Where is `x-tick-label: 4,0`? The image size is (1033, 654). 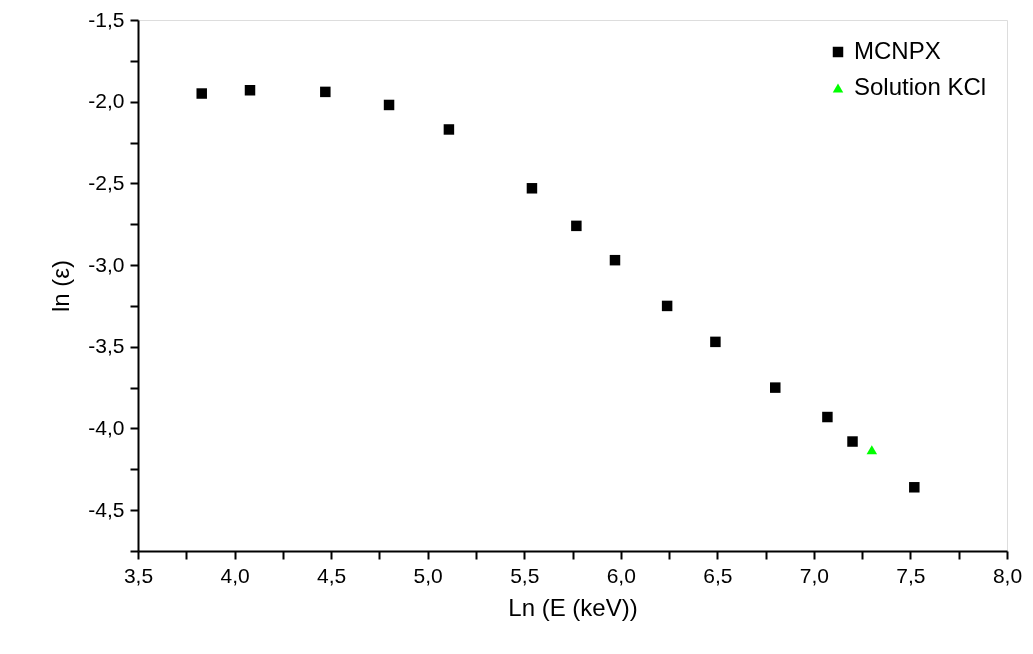 x-tick-label: 4,0 is located at coordinates (235, 575).